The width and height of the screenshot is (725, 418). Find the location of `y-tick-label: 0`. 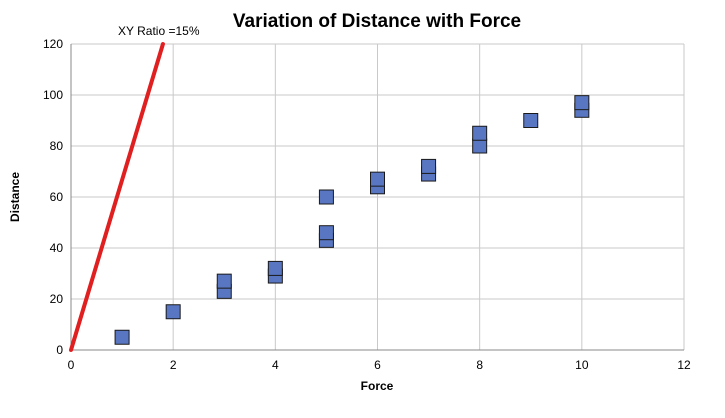

y-tick-label: 0 is located at coordinates (59, 350).